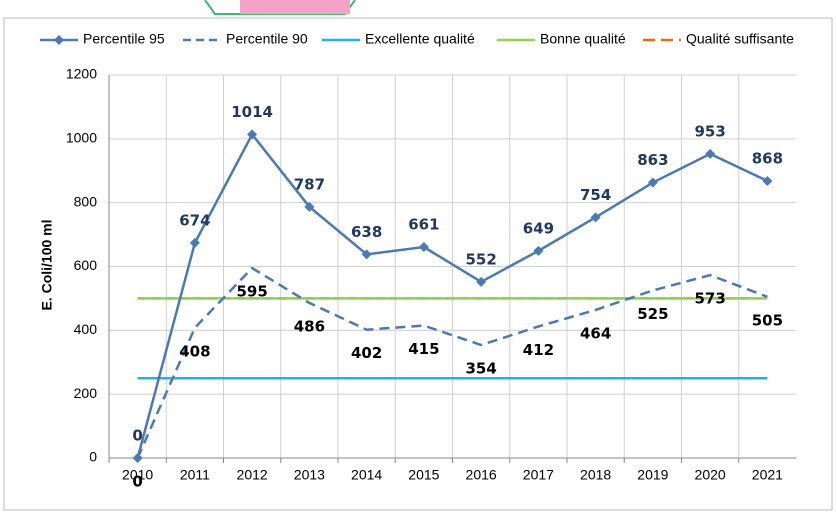  I want to click on data-label: 552, so click(480, 259).